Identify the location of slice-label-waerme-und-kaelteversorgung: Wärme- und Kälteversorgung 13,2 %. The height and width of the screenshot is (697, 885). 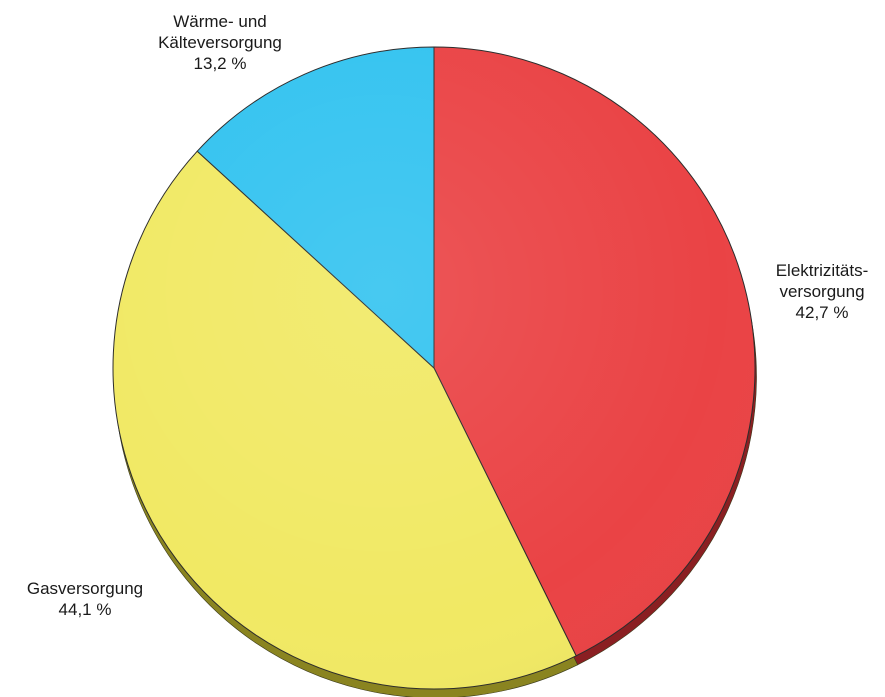
(220, 42).